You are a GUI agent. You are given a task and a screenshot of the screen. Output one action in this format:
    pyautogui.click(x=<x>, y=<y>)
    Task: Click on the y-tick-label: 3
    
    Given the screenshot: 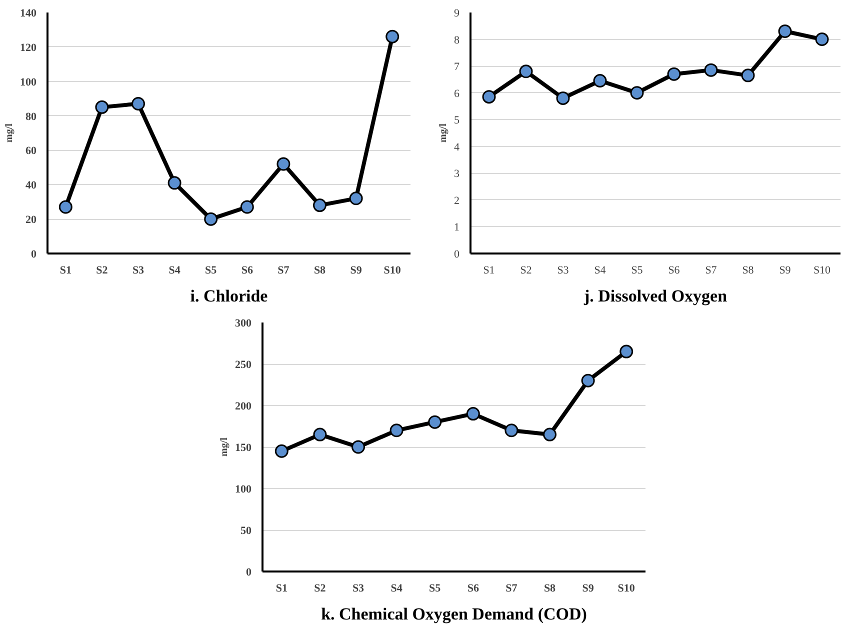 What is the action you would take?
    pyautogui.click(x=457, y=174)
    